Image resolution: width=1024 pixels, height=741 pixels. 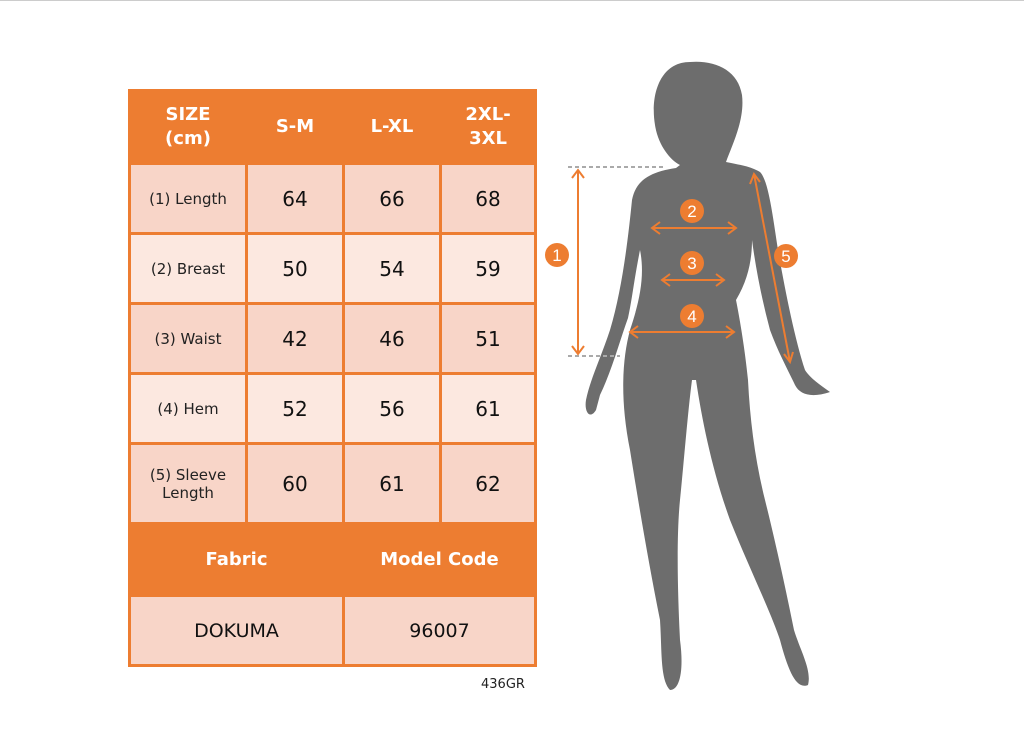 What do you see at coordinates (556, 255) in the screenshot?
I see `marker-1: 1` at bounding box center [556, 255].